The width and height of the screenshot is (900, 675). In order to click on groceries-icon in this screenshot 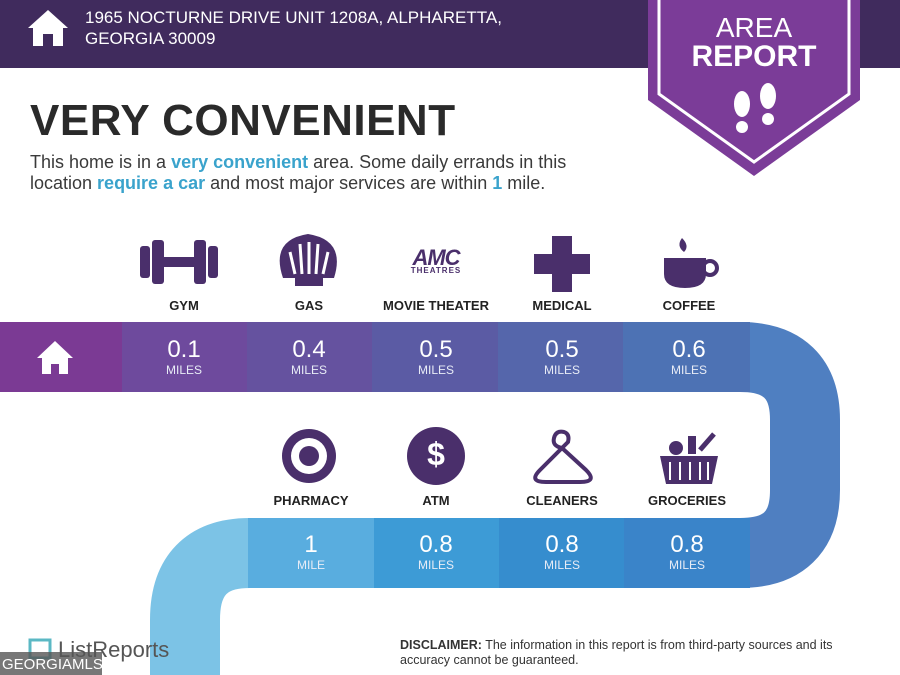, I will do `click(689, 458)`.